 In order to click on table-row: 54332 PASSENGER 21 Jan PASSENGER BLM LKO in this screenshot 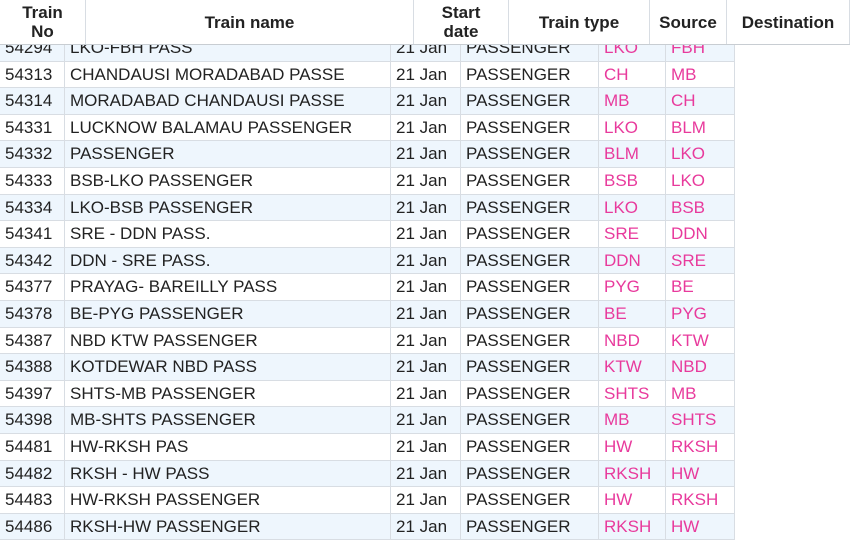, I will do `click(367, 154)`.